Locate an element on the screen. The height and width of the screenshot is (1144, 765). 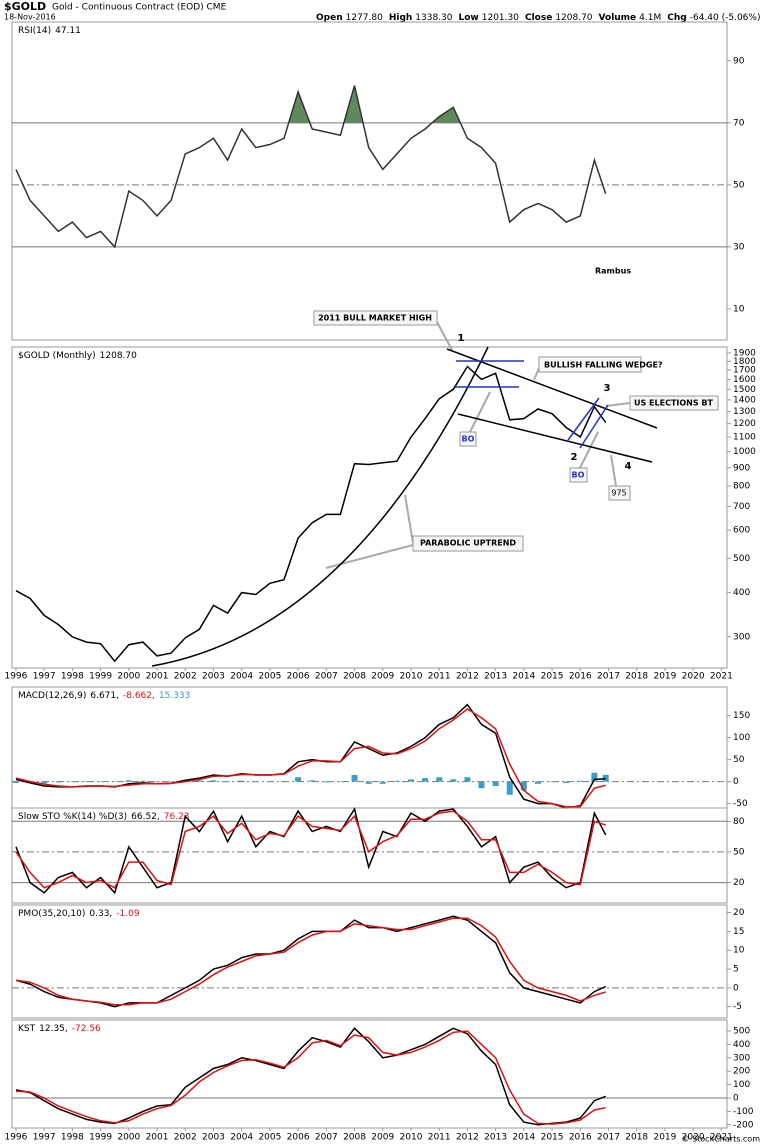
x-tick-label: 2010 is located at coordinates (411, 677).